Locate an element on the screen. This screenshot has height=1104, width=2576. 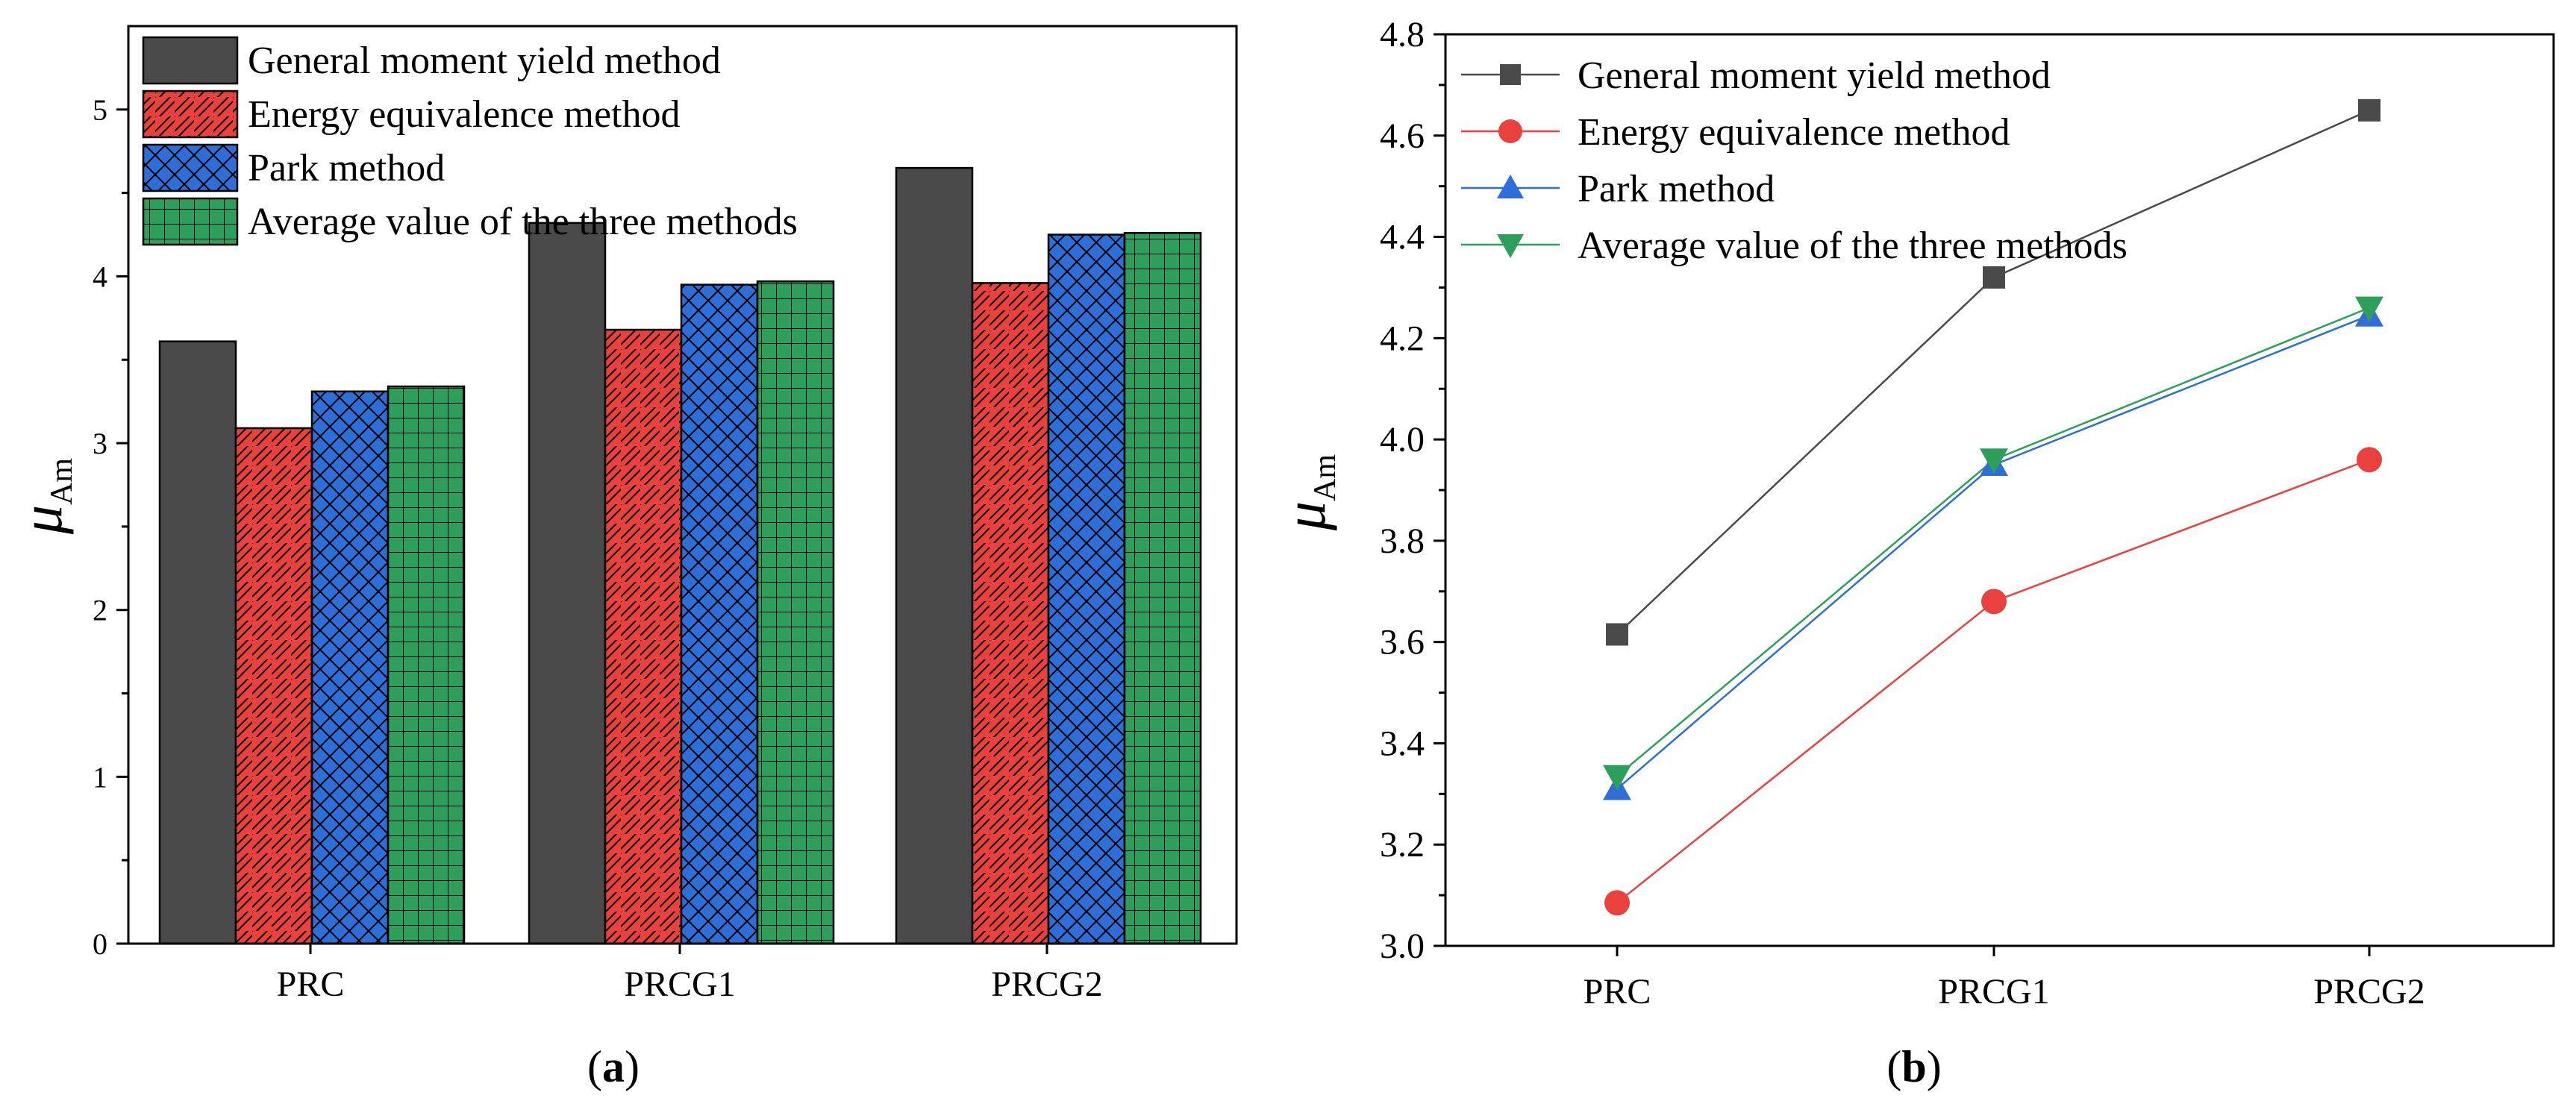
panel-label-b: (b) is located at coordinates (1913, 1066).